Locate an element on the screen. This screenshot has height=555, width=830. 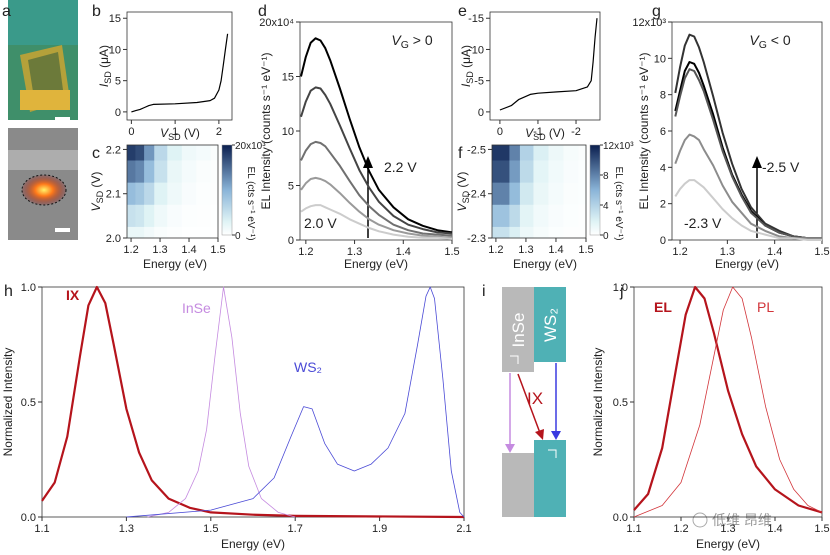
panel-letter: g is located at coordinates (656, 11).